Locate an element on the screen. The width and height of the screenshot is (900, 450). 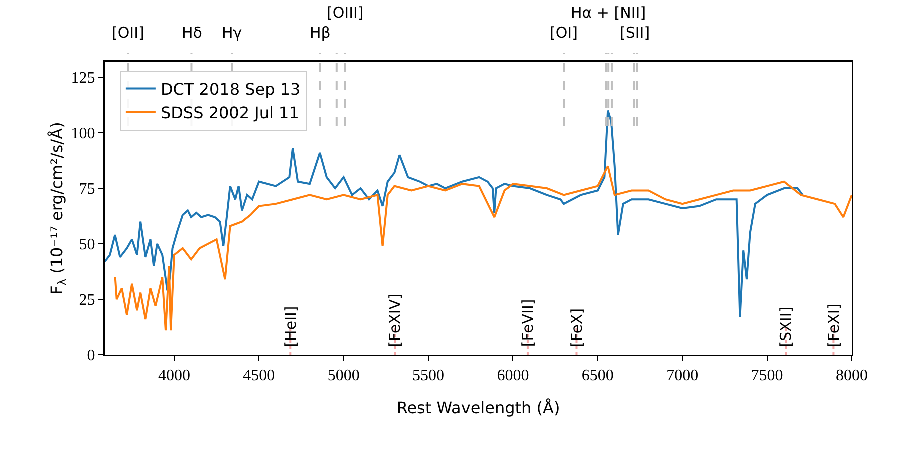
x-tick-label: 5500 is located at coordinates (428, 376).